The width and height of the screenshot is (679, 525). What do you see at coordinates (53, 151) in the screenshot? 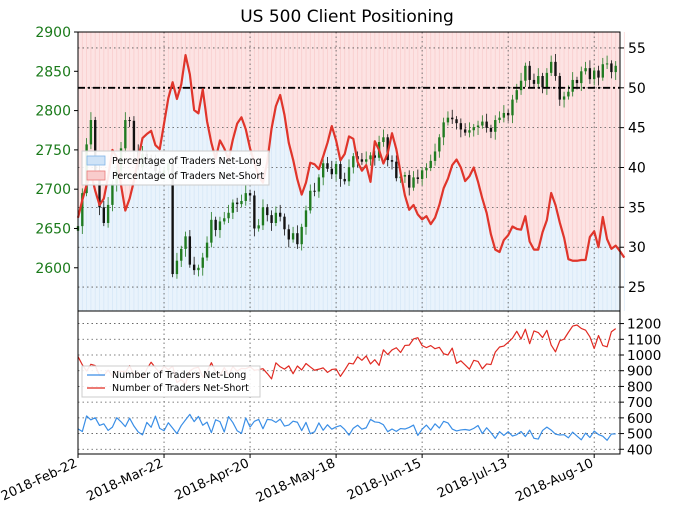
I see `price-tick-label: 2750` at bounding box center [53, 151].